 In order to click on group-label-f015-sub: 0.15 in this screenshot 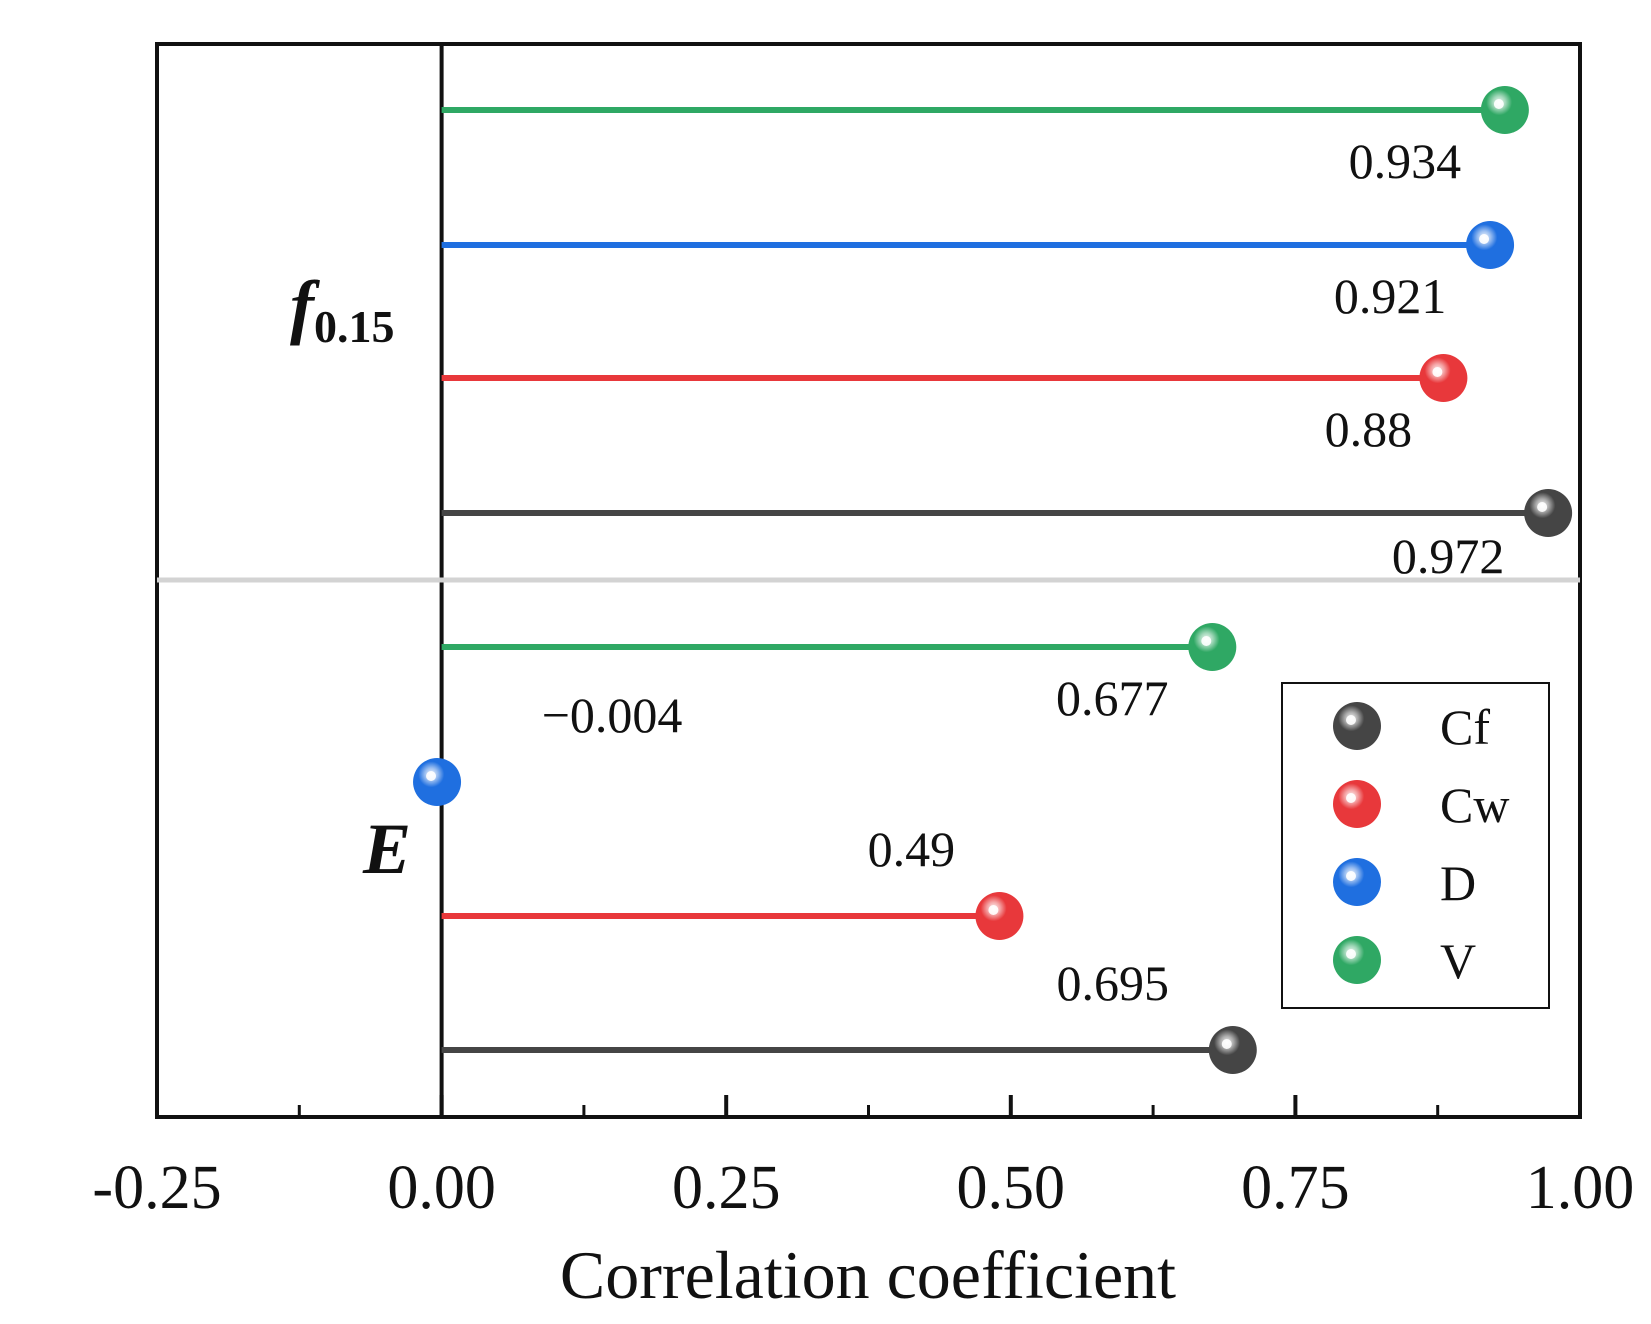, I will do `click(354, 326)`.